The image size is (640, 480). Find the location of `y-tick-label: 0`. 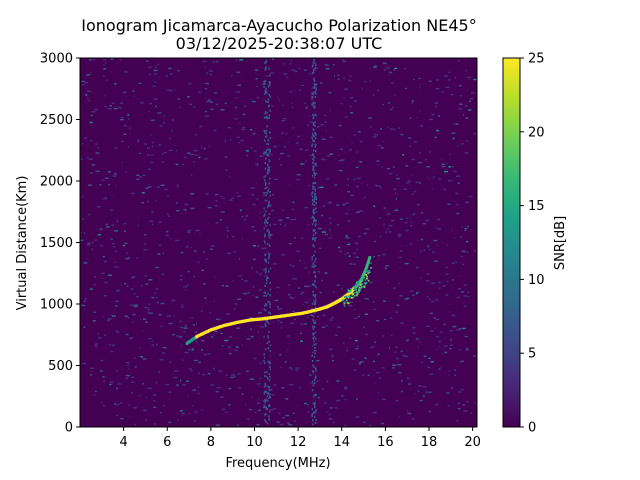

y-tick-label: 0 is located at coordinates (69, 428).